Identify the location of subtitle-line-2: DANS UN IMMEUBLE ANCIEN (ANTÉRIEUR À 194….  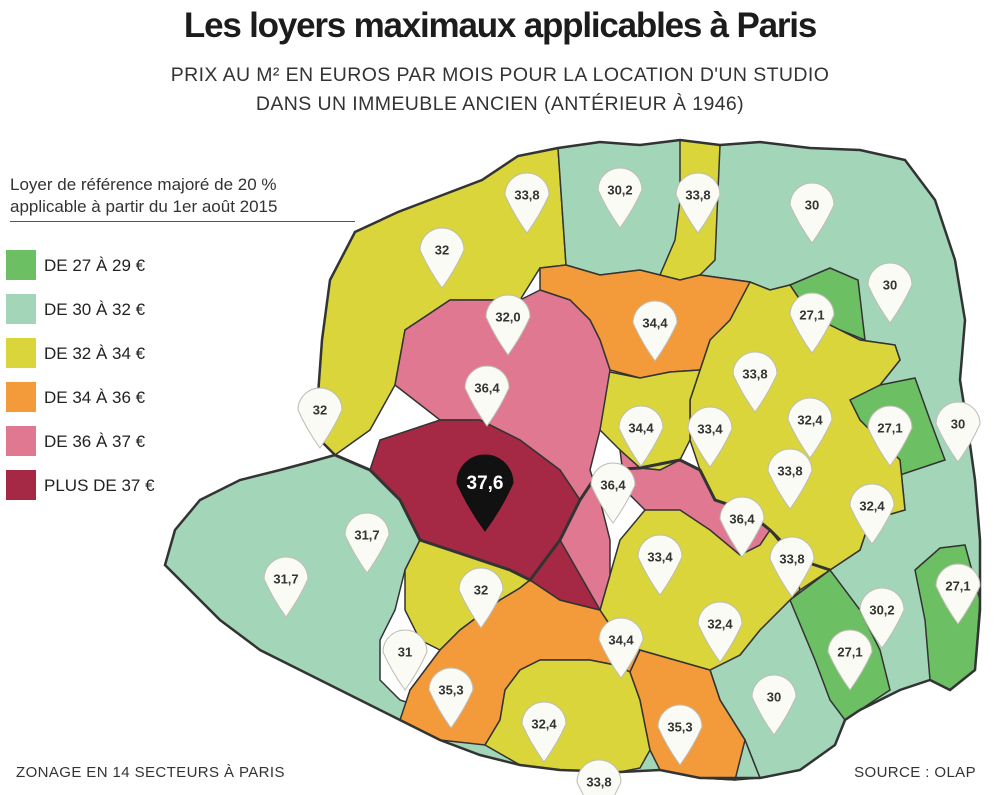
(500, 104).